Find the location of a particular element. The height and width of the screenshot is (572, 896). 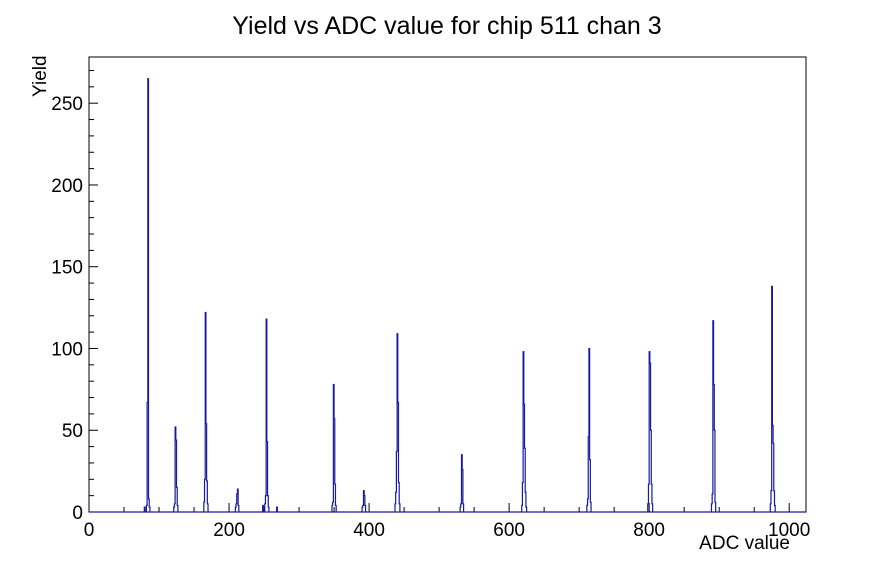

y-tick-label-150: 150 is located at coordinates (67, 268).